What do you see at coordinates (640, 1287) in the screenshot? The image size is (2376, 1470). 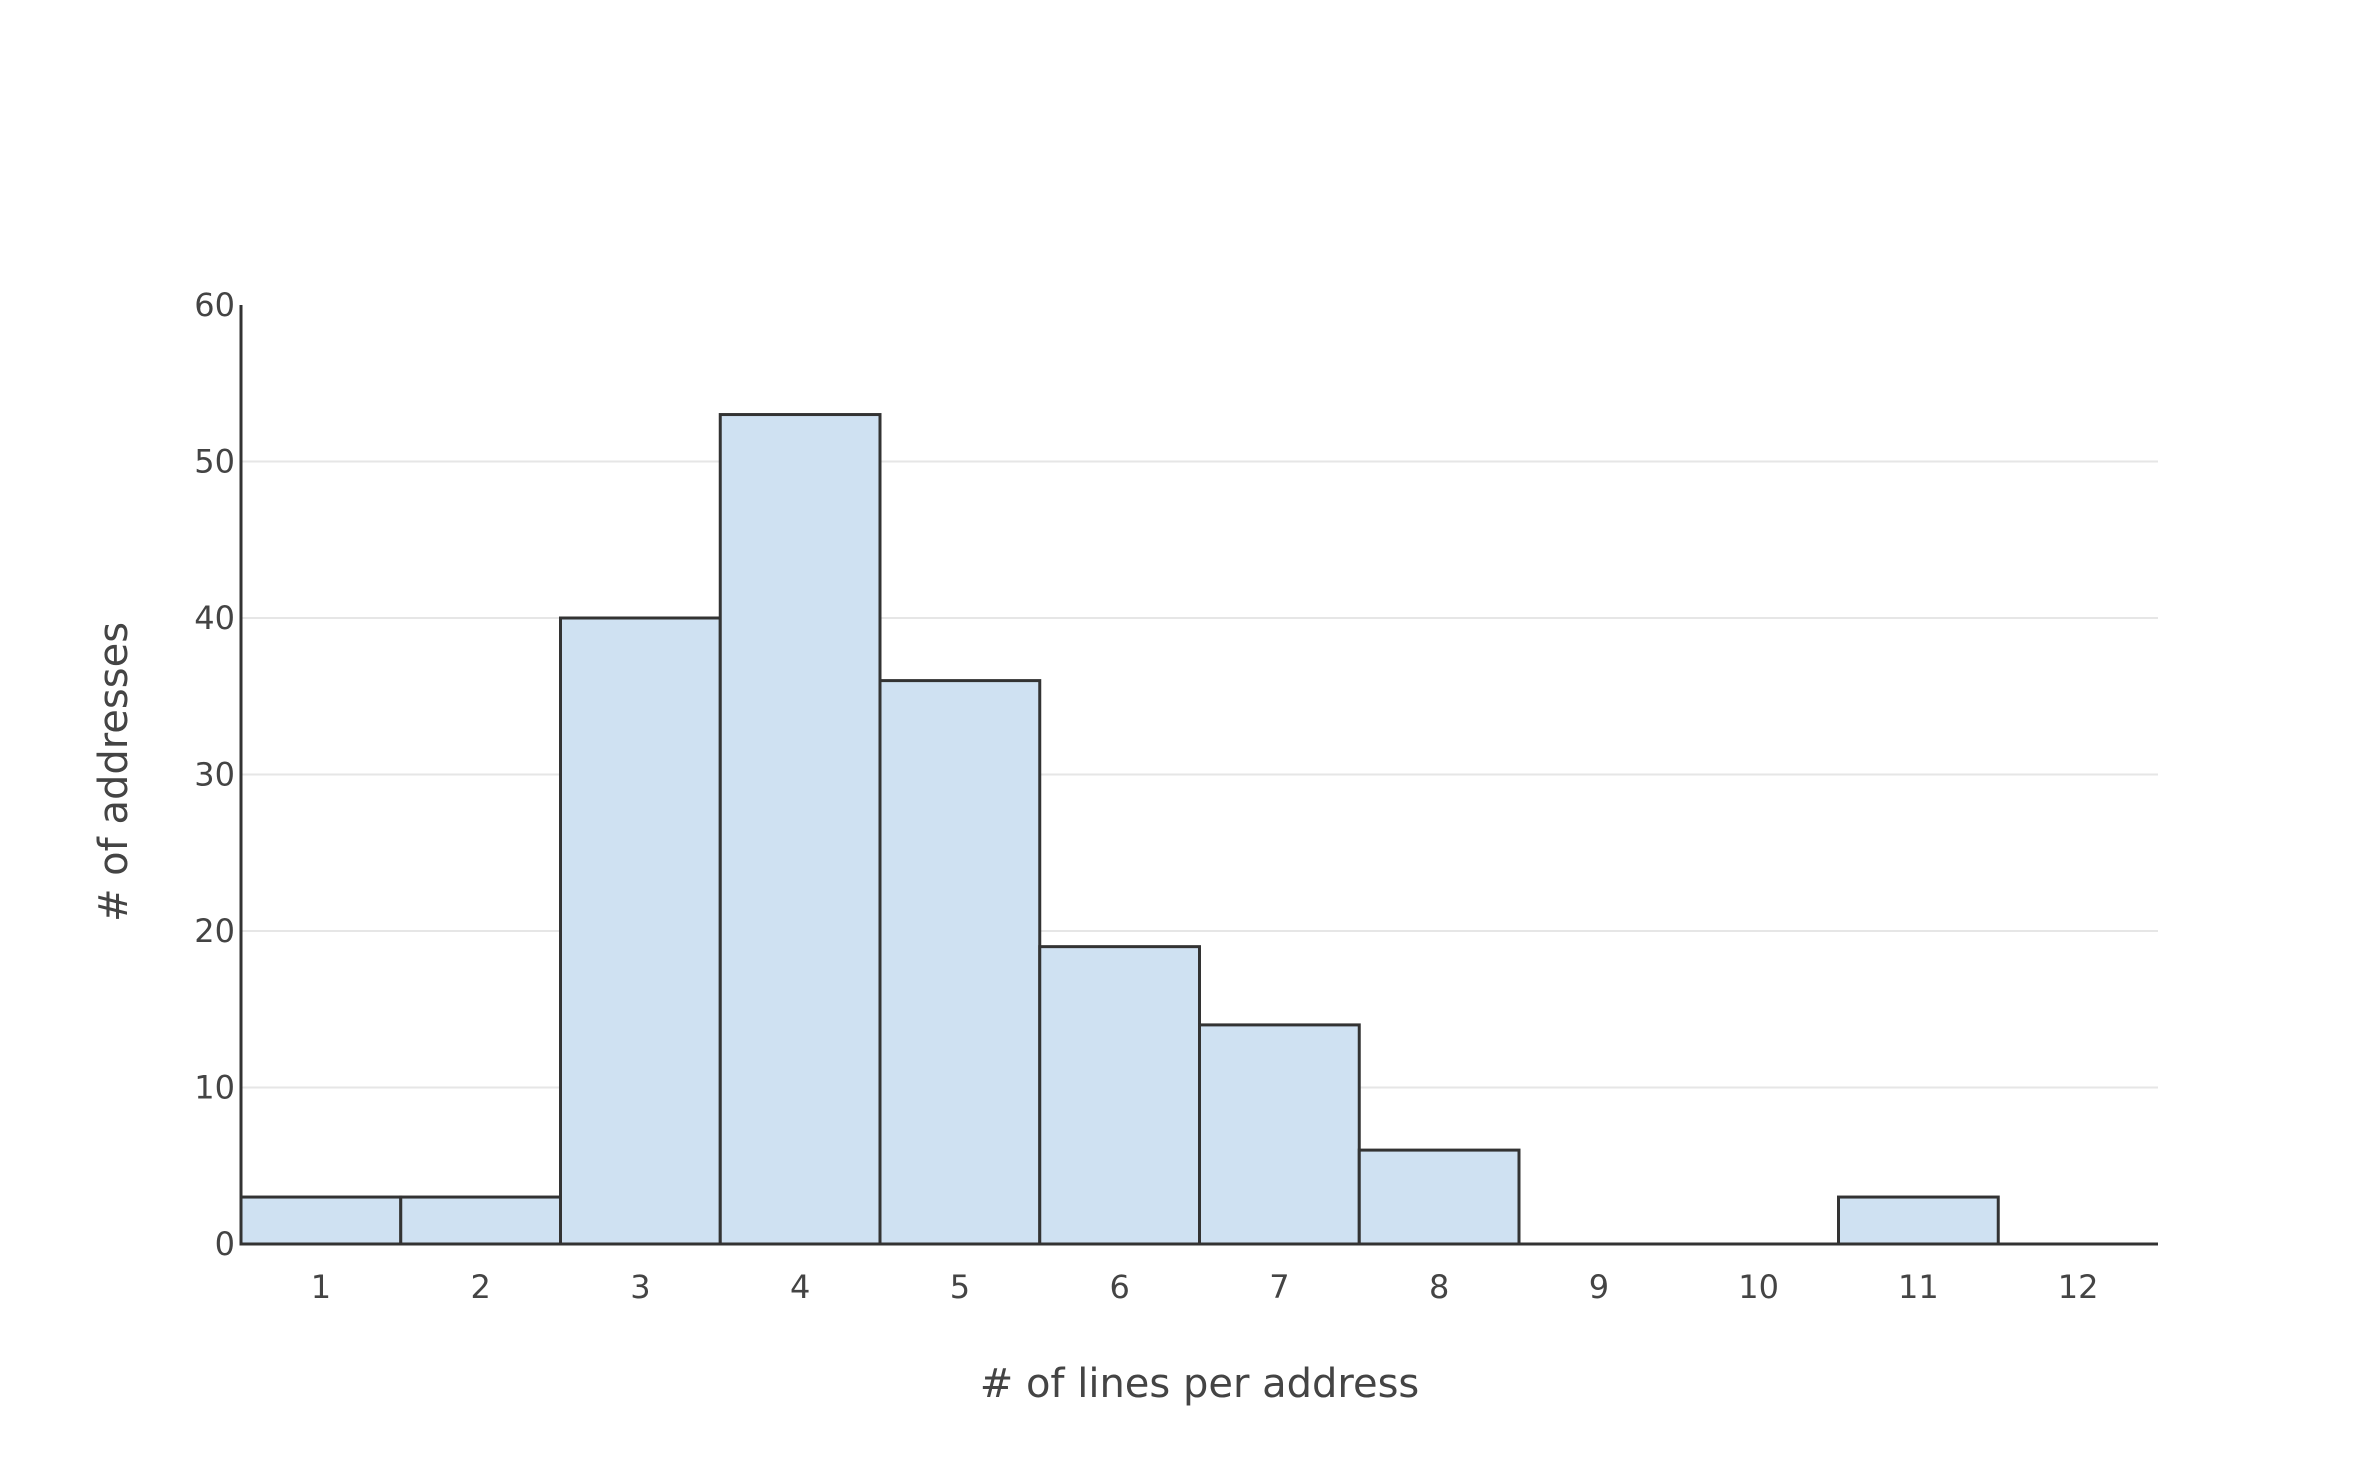 I see `x-tick-label: 3` at bounding box center [640, 1287].